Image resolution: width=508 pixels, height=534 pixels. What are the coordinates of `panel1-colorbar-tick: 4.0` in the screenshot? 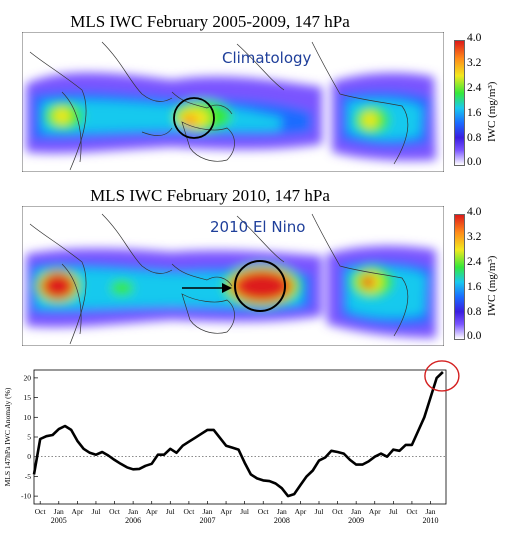 It's located at (474, 38).